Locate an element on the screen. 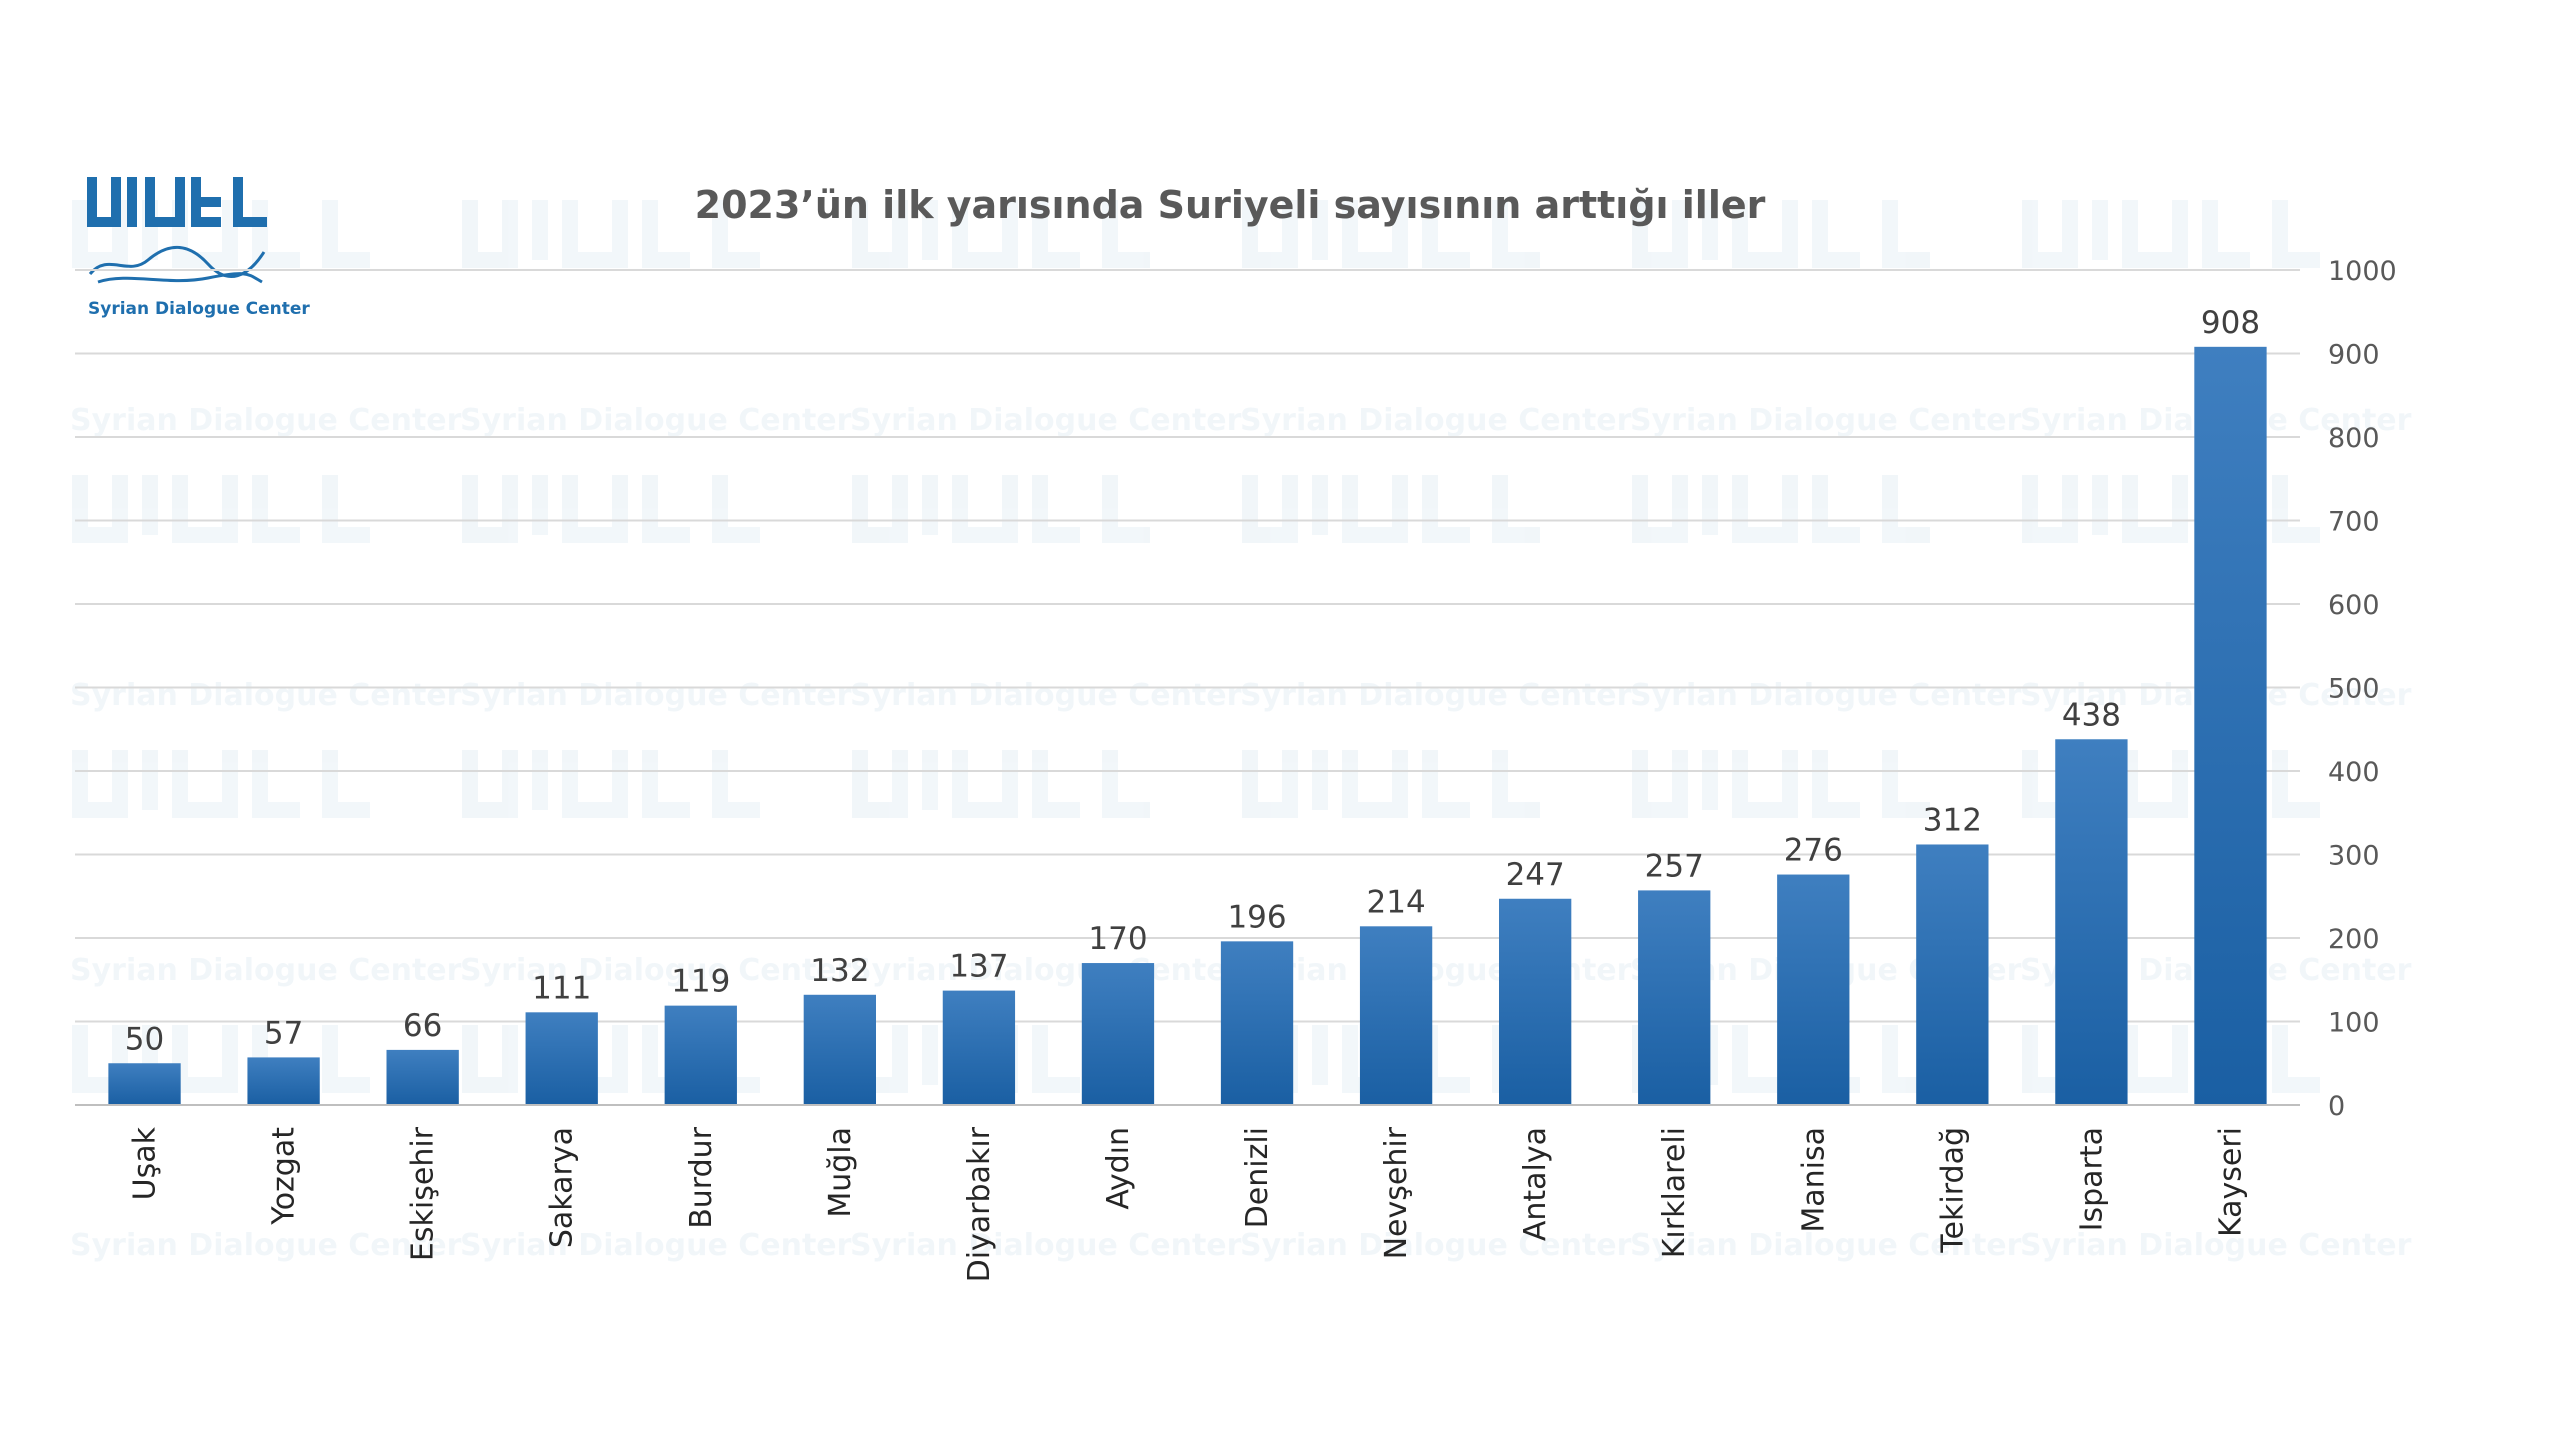  category-label-0: Uşak is located at coordinates (145, 1163).